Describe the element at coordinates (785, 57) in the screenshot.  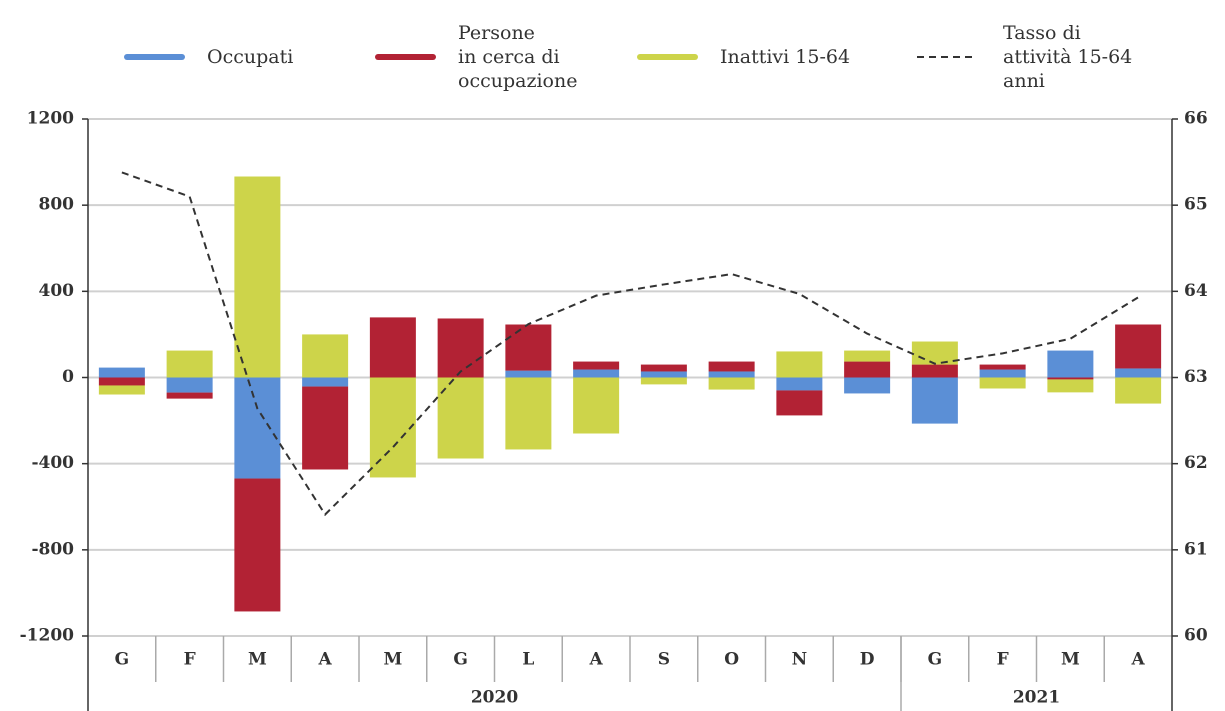
I see `legend-label: Inattivi 15-64` at that location.